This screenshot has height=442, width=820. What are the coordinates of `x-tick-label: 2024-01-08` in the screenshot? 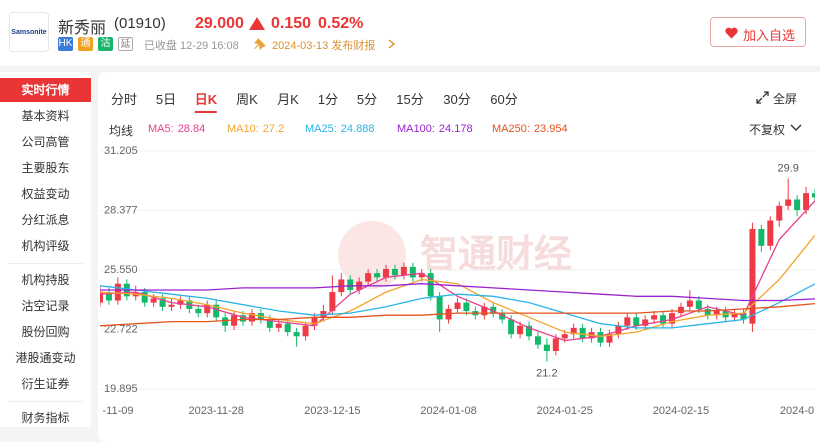 It's located at (448, 411).